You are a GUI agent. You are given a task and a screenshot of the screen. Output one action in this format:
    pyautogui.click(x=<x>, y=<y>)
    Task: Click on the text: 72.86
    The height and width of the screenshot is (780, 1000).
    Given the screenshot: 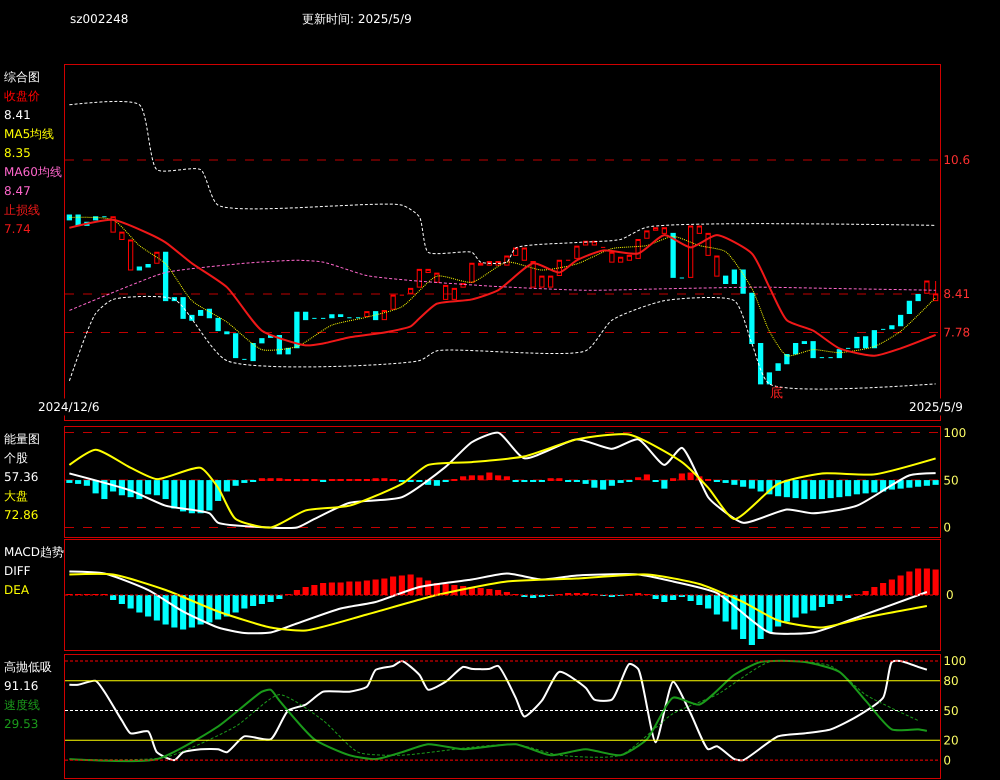 What is the action you would take?
    pyautogui.click(x=21, y=515)
    